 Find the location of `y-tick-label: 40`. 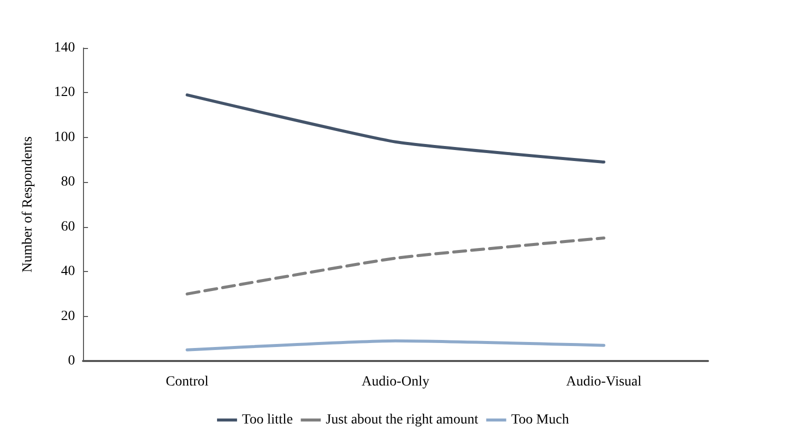

y-tick-label: 40 is located at coordinates (68, 272).